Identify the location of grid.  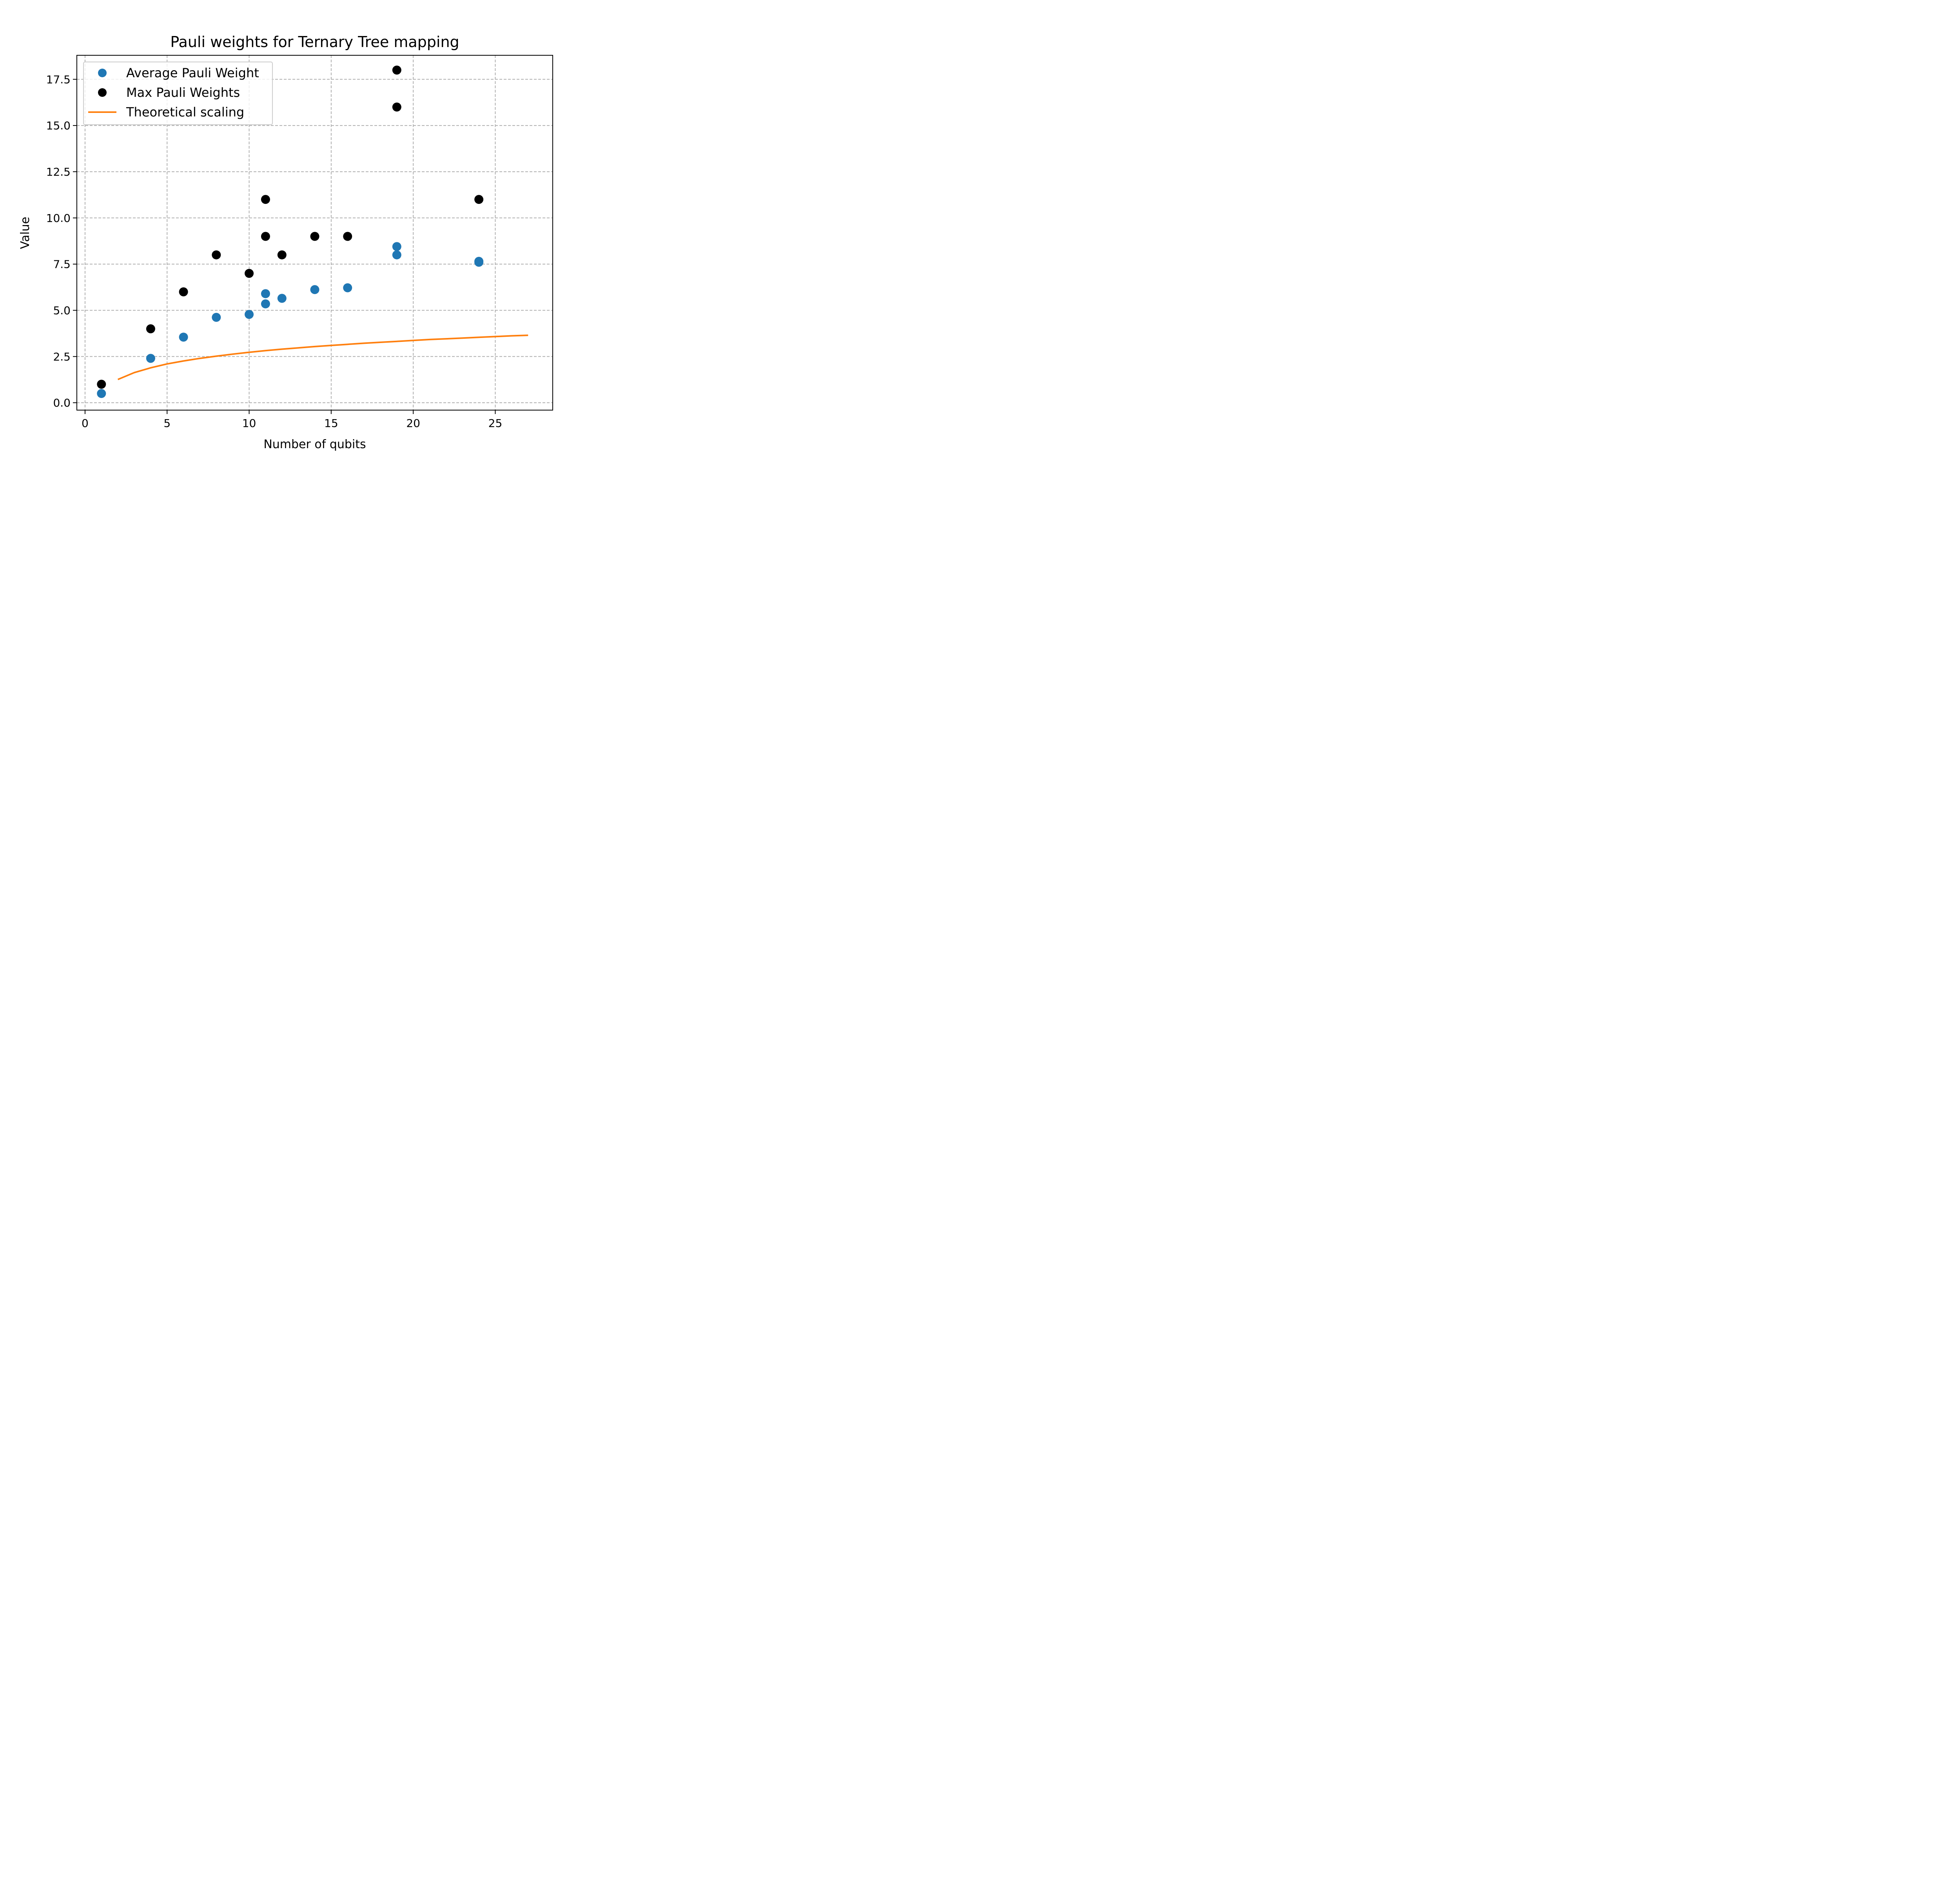
(315, 232).